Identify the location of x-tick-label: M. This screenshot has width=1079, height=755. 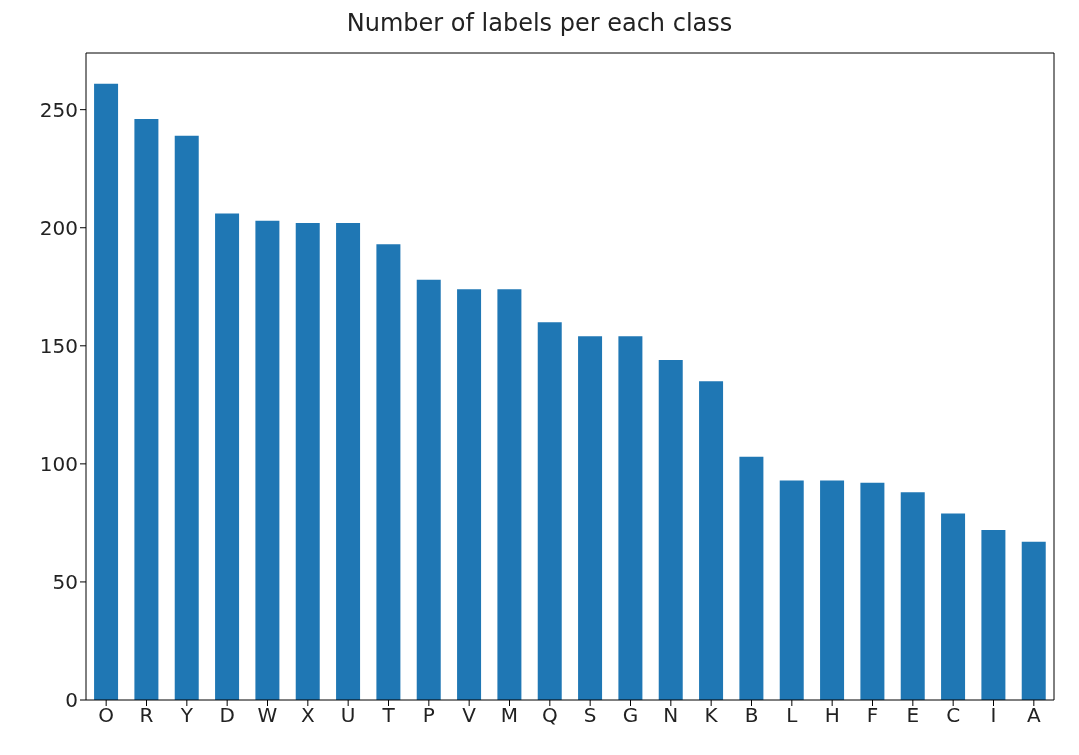
(509, 715).